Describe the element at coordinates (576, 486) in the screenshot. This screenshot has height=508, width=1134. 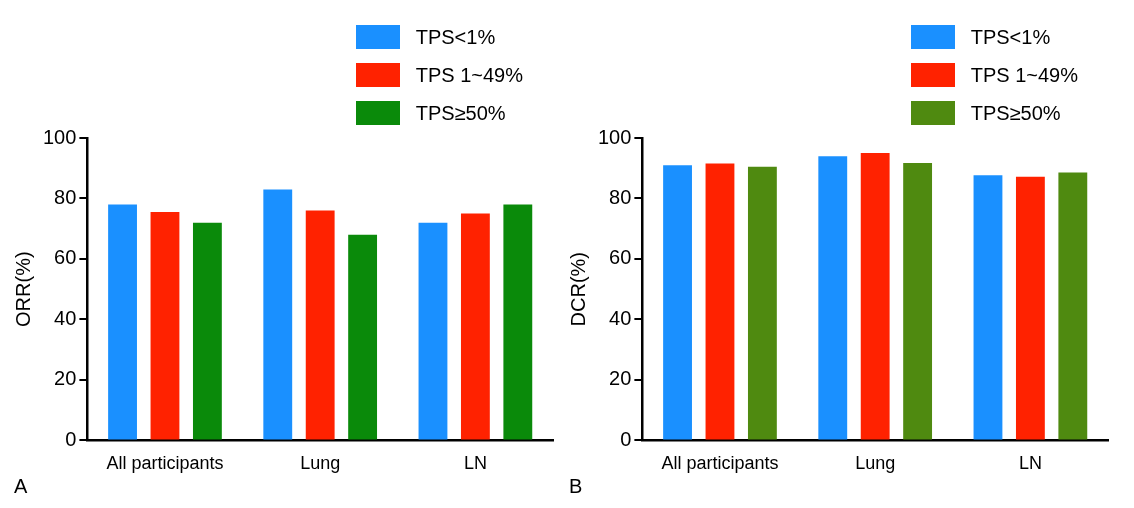
I see `text: B` at that location.